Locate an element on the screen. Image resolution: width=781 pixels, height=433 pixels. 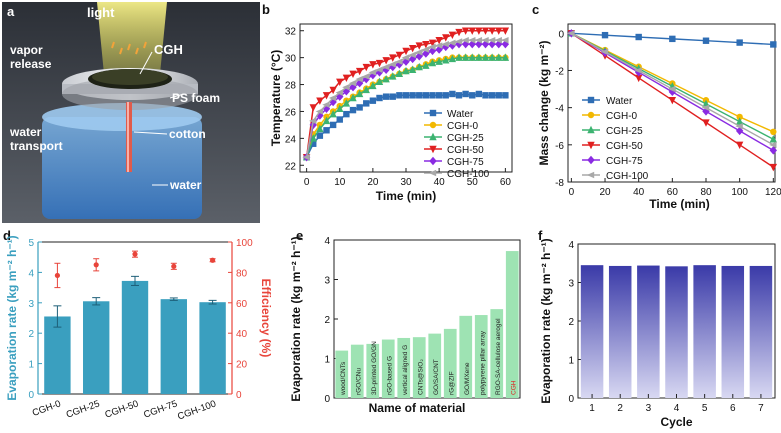
y-tick-label: 26 is located at coordinates (291, 112).